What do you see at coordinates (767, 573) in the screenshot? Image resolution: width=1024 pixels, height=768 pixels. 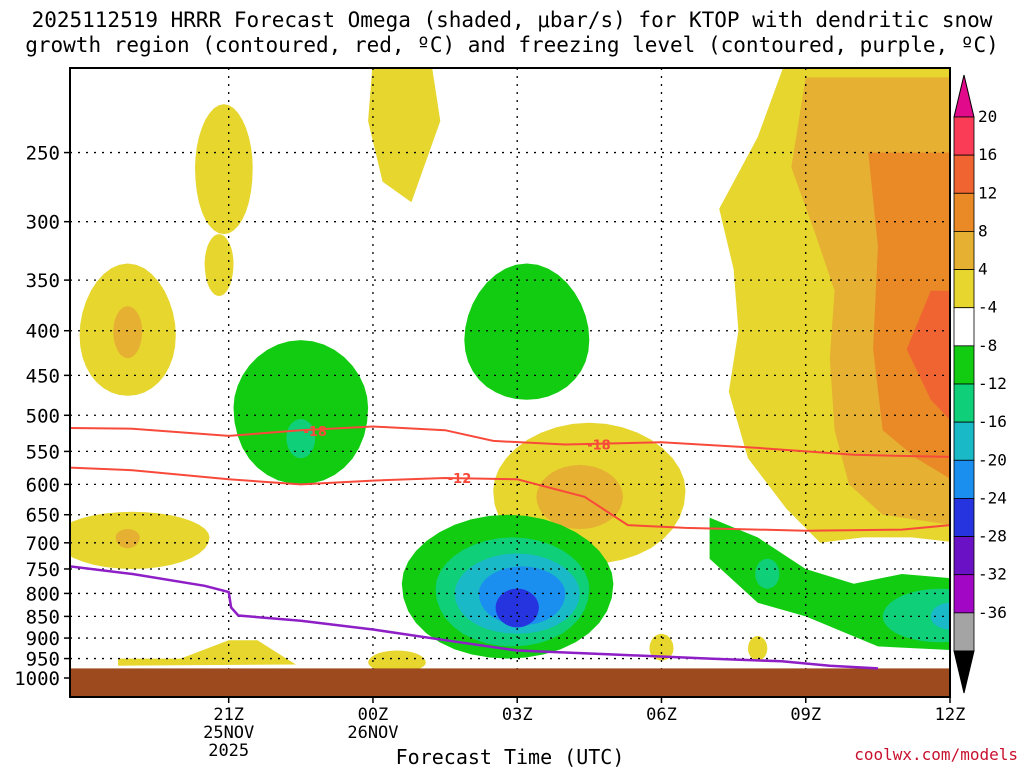 I see `omega-region-neg12-c` at bounding box center [767, 573].